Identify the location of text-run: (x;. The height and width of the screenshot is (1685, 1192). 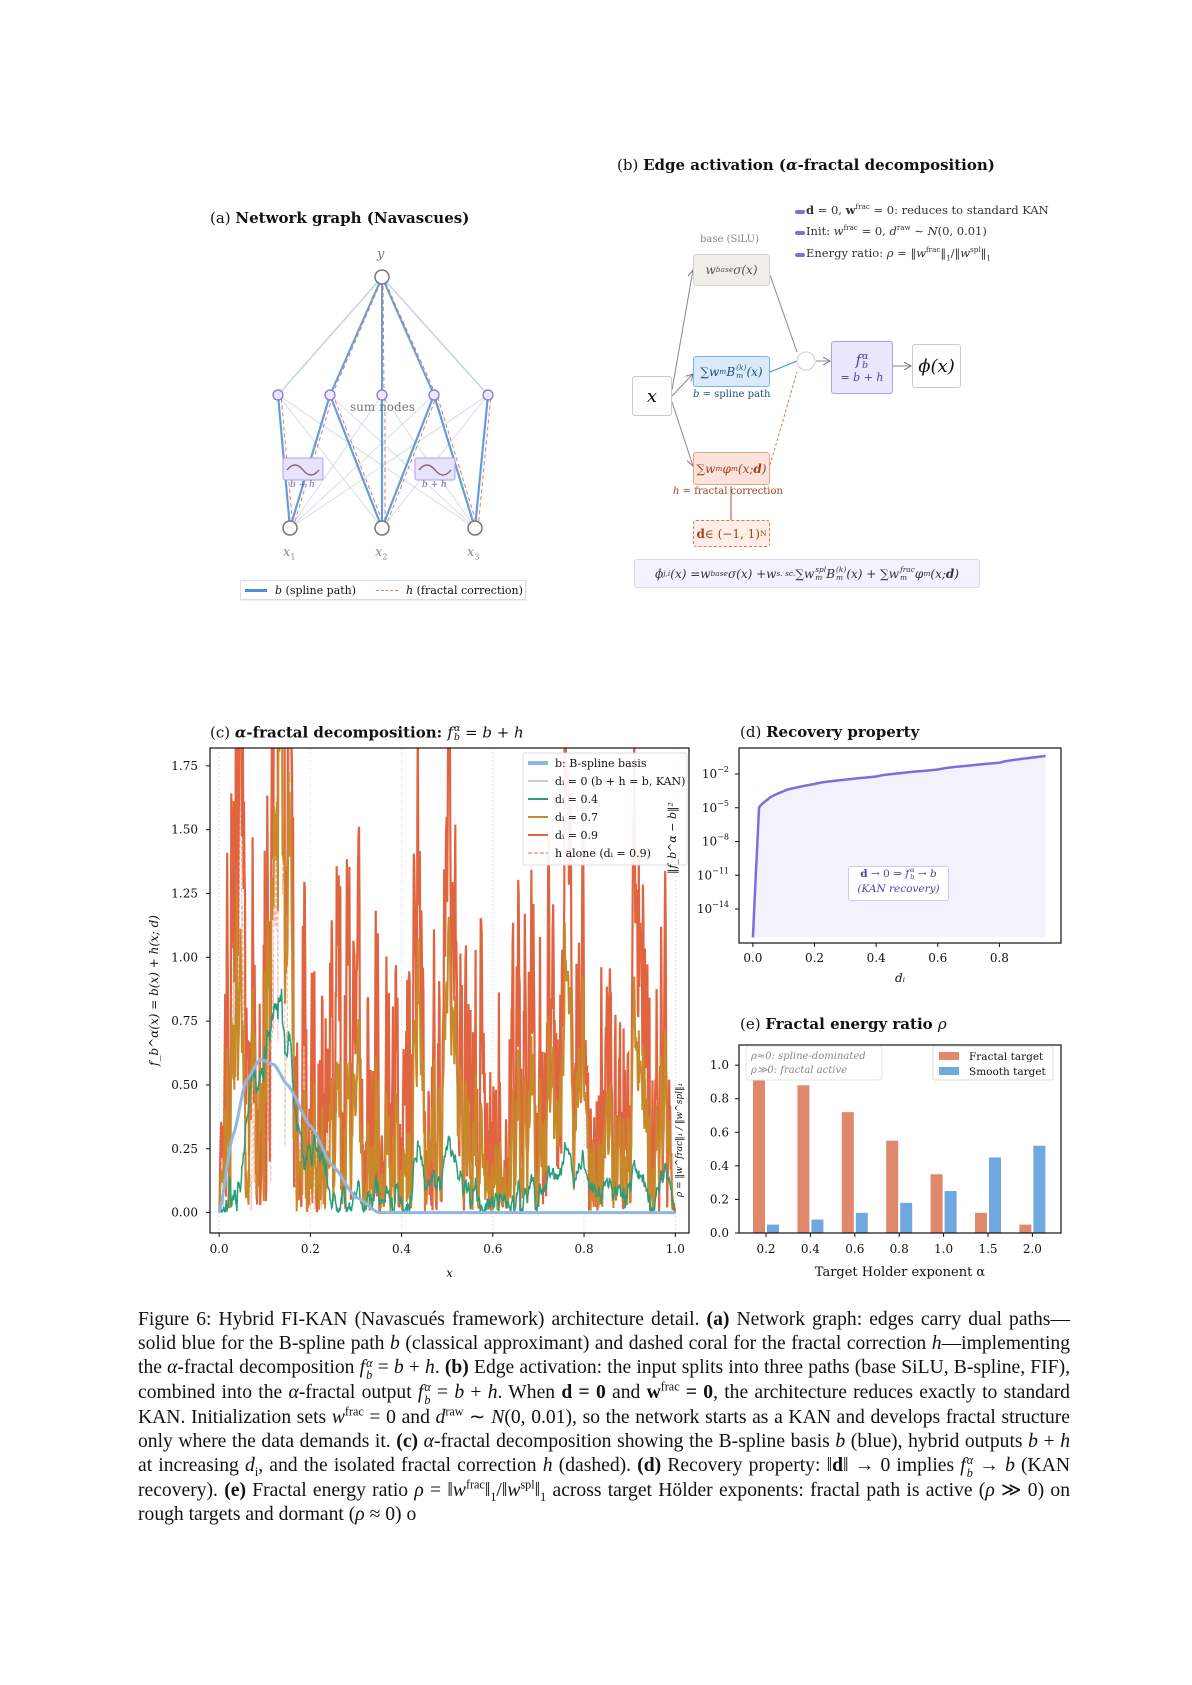
(745, 468).